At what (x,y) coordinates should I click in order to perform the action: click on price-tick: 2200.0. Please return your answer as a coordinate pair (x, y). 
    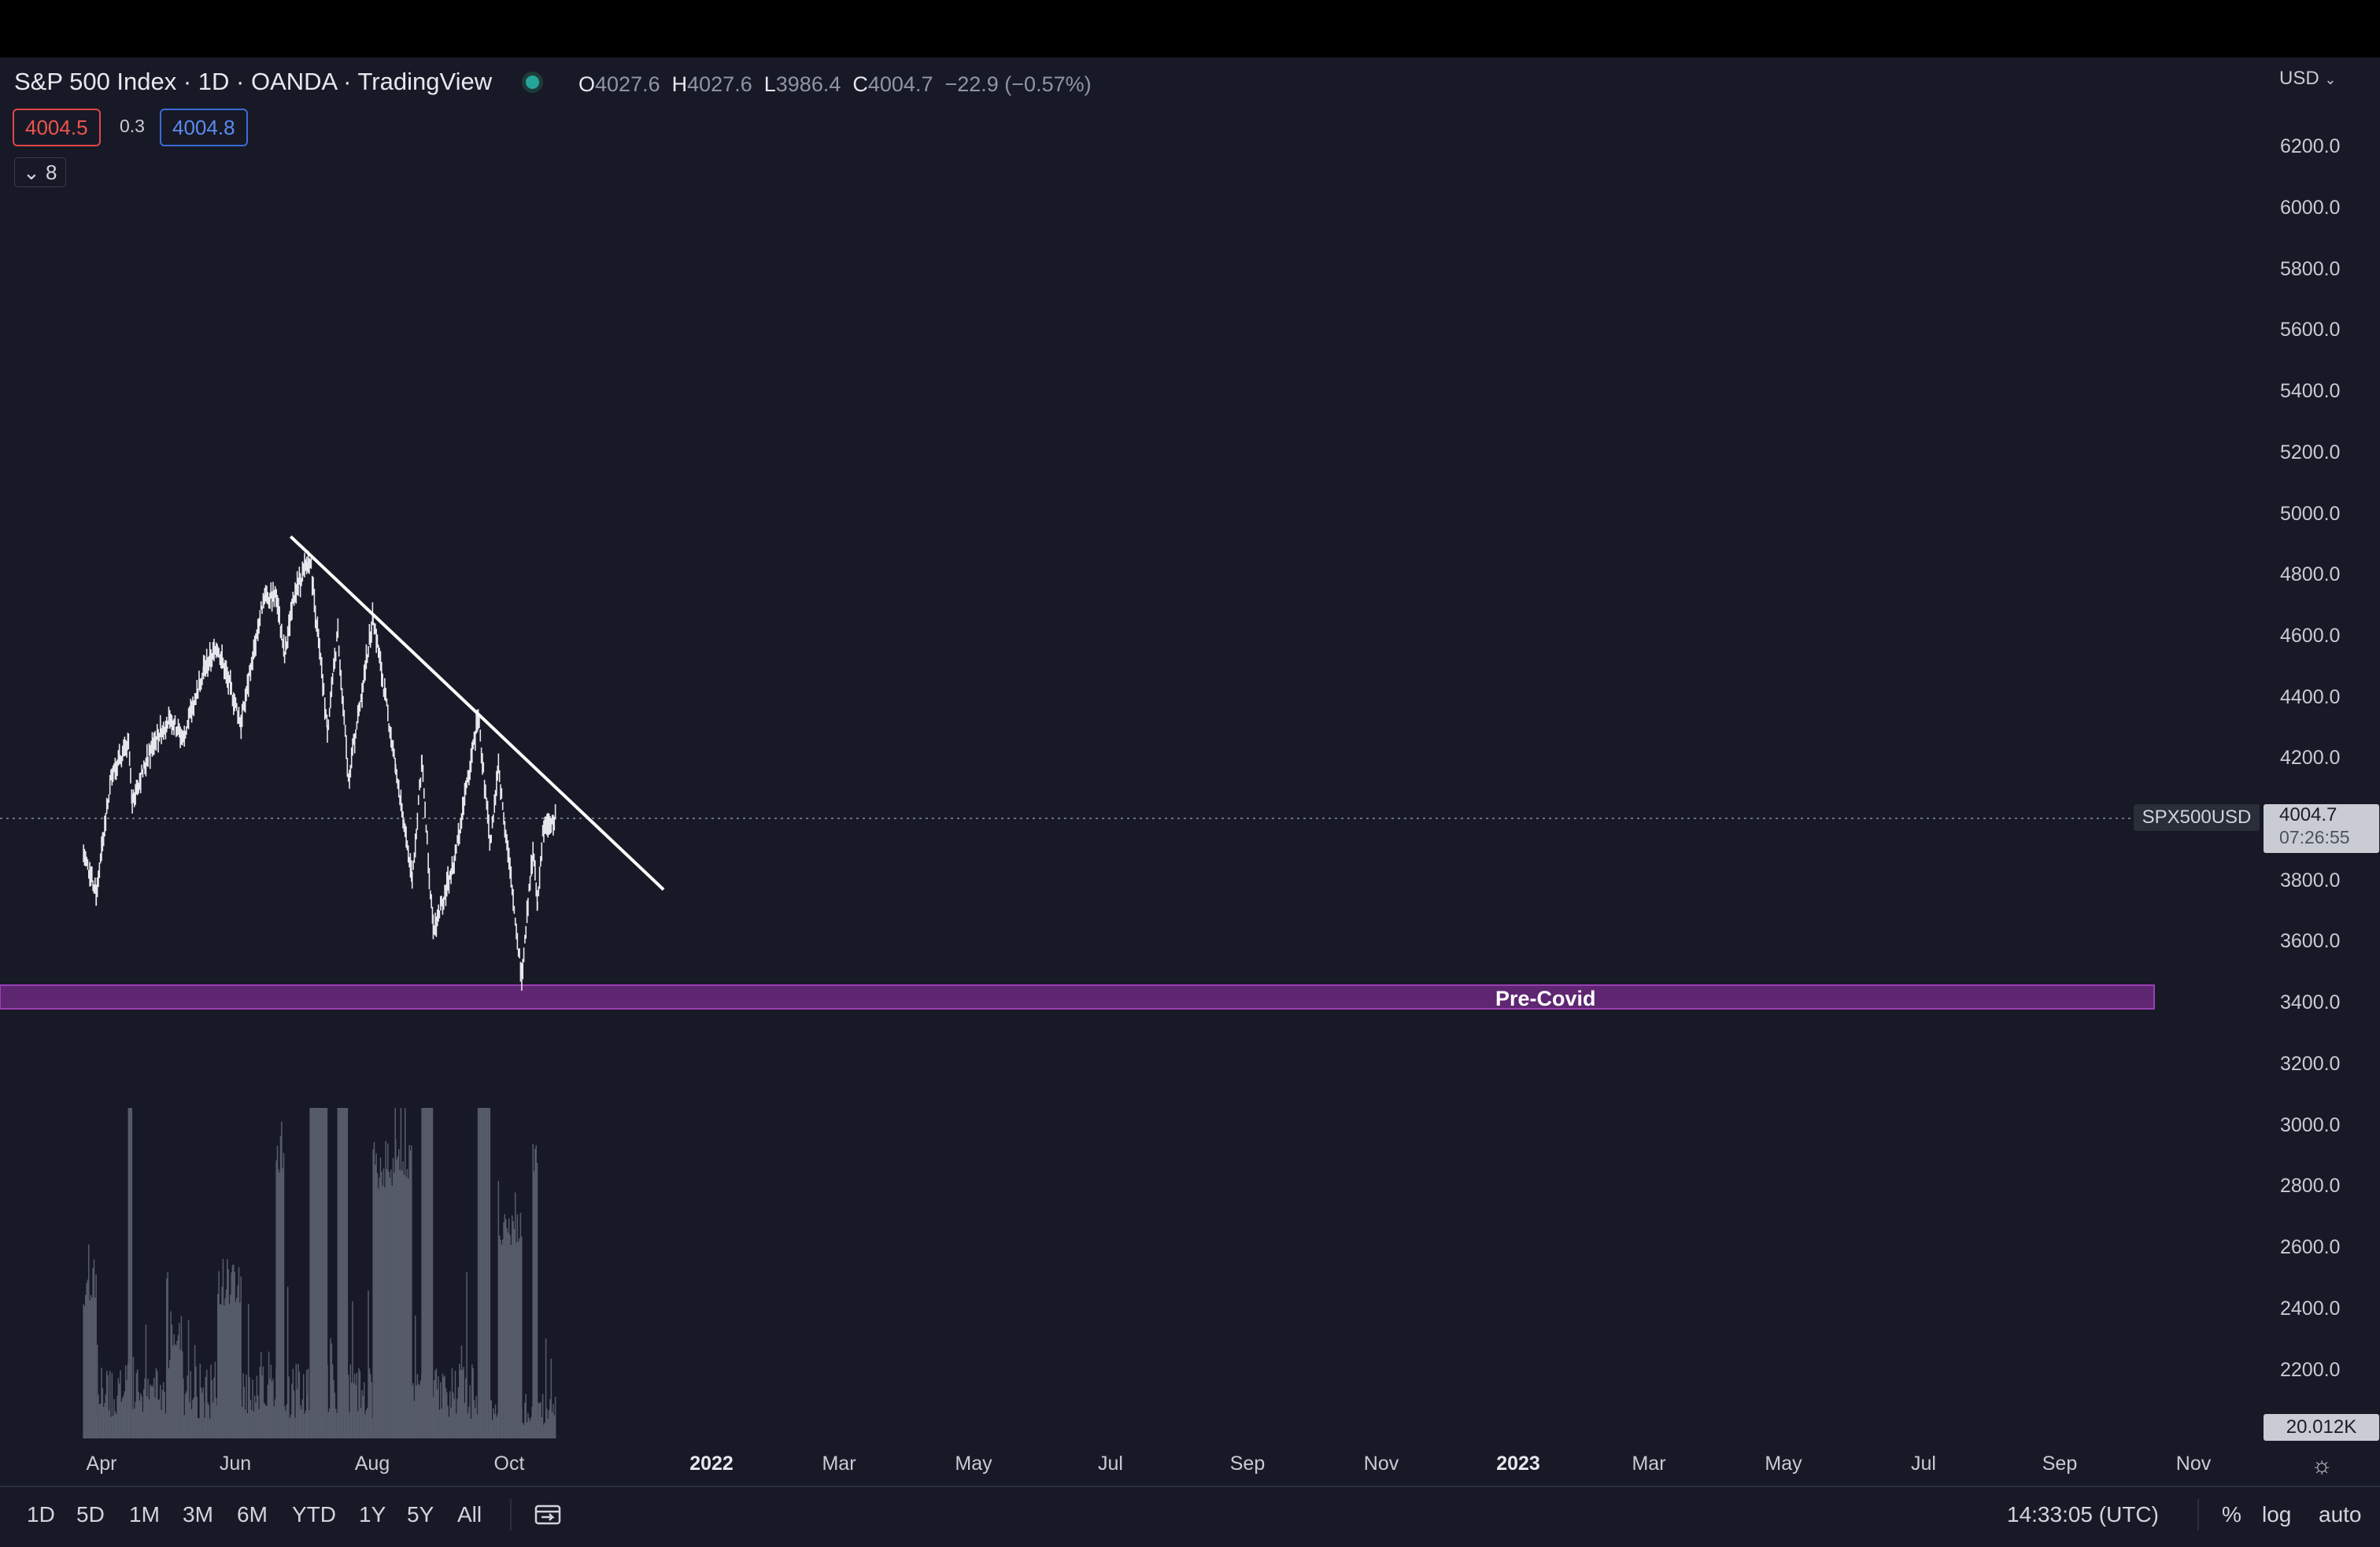
    Looking at the image, I should click on (2310, 1370).